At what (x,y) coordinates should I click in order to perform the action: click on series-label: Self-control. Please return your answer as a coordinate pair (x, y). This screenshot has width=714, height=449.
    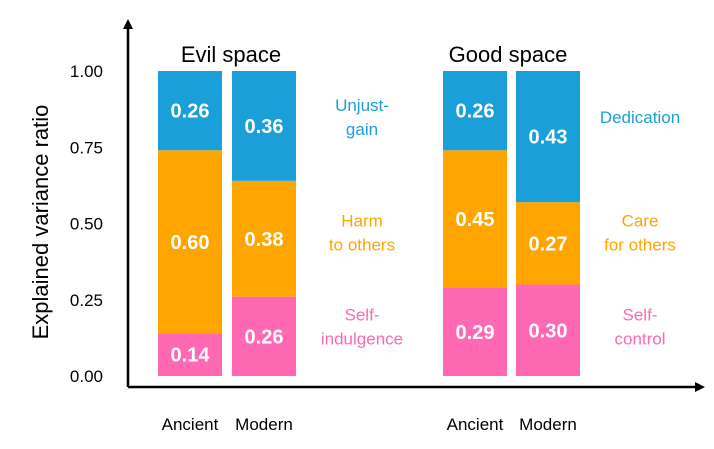
    Looking at the image, I should click on (639, 327).